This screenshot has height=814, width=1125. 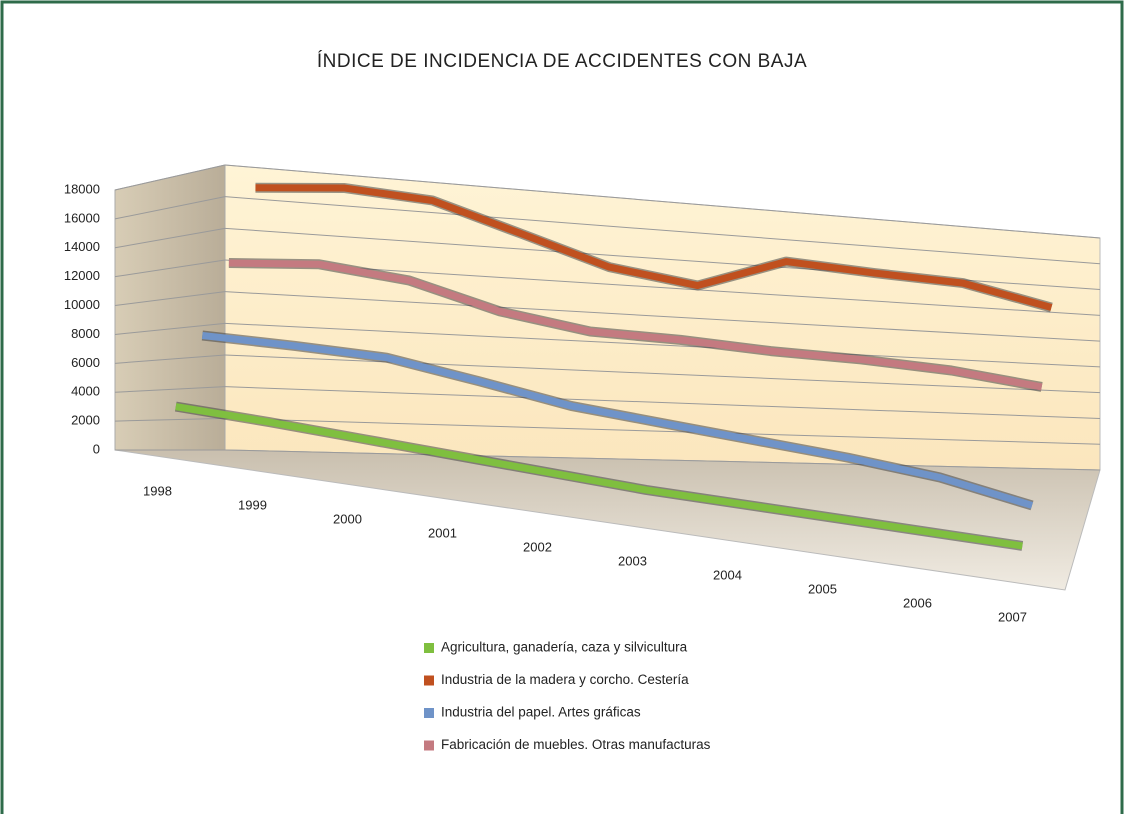 What do you see at coordinates (632, 560) in the screenshot?
I see `x-tick-label: 2003` at bounding box center [632, 560].